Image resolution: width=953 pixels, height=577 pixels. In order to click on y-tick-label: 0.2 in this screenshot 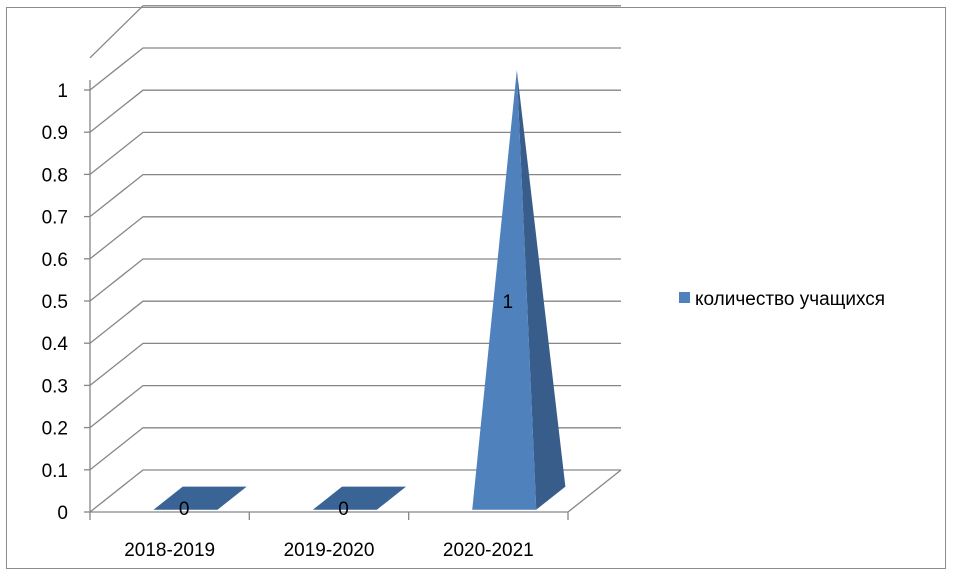, I will do `click(55, 429)`.